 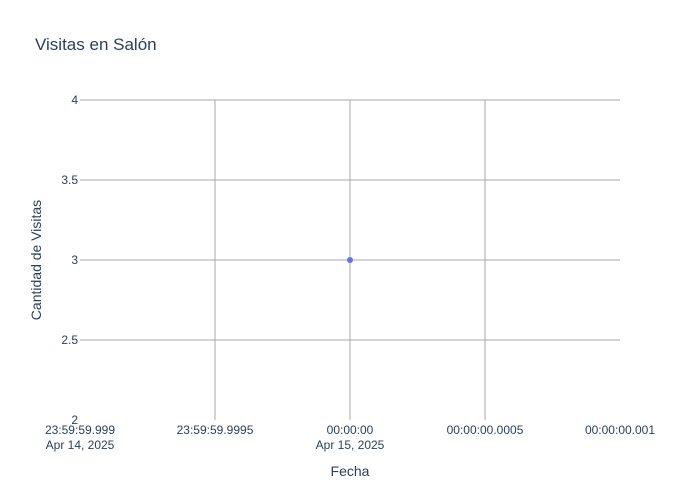 What do you see at coordinates (80, 430) in the screenshot?
I see `x-tick-label: 23:59:59.999` at bounding box center [80, 430].